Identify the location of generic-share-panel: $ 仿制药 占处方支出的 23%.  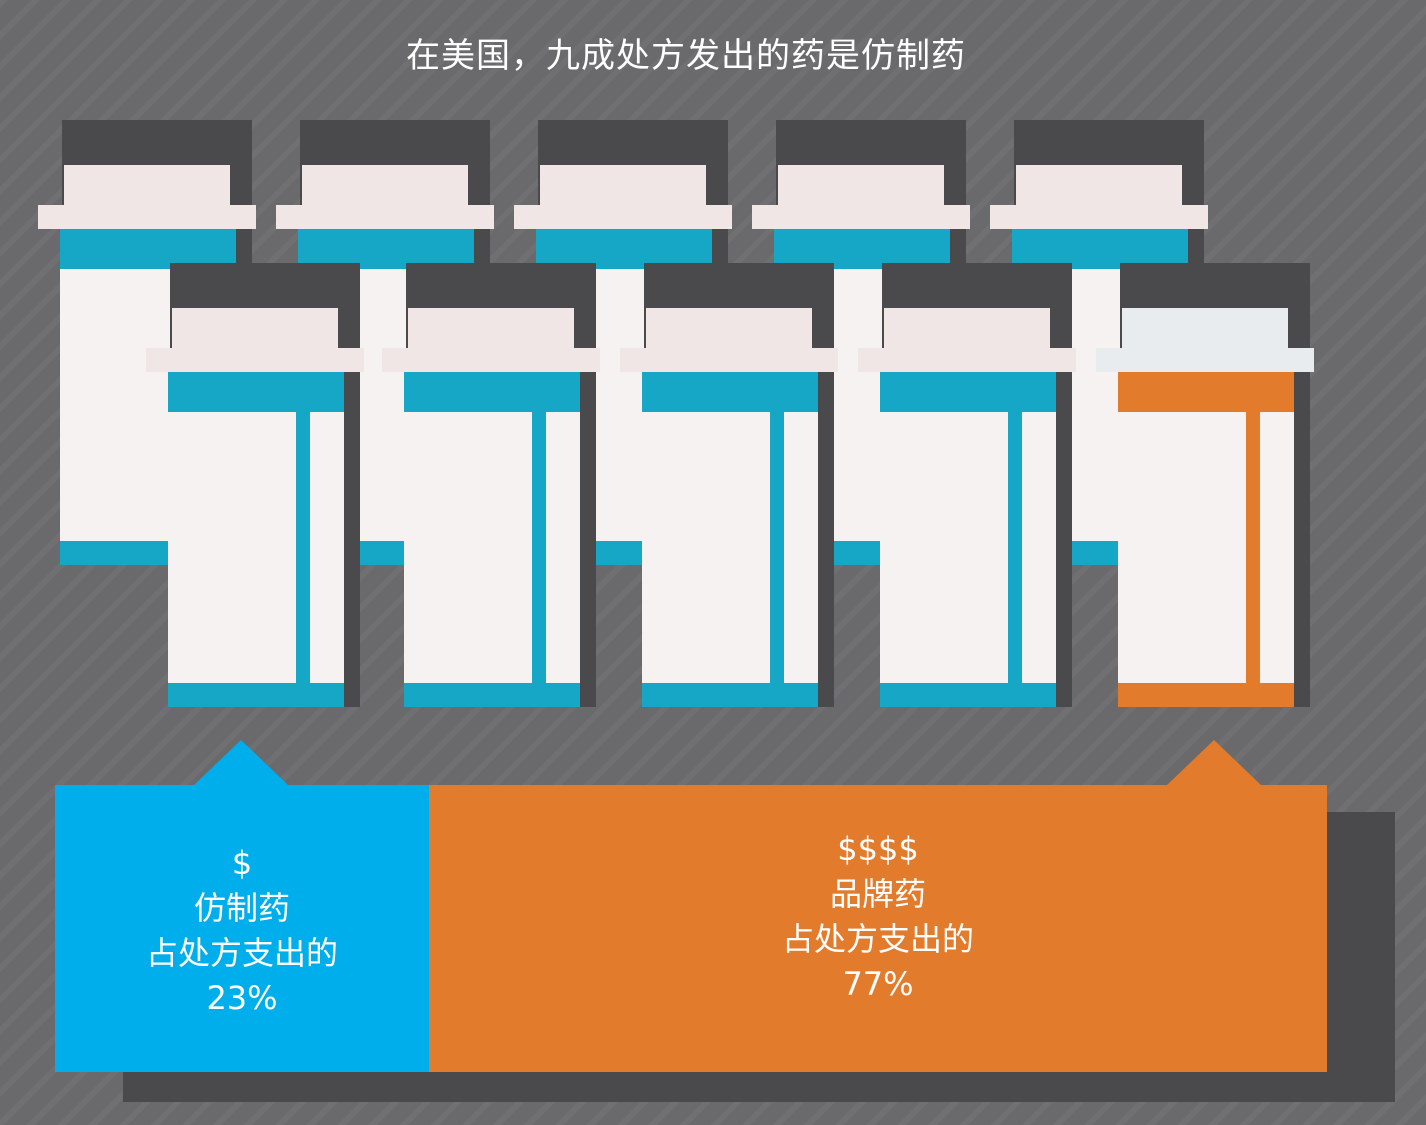
(242, 928).